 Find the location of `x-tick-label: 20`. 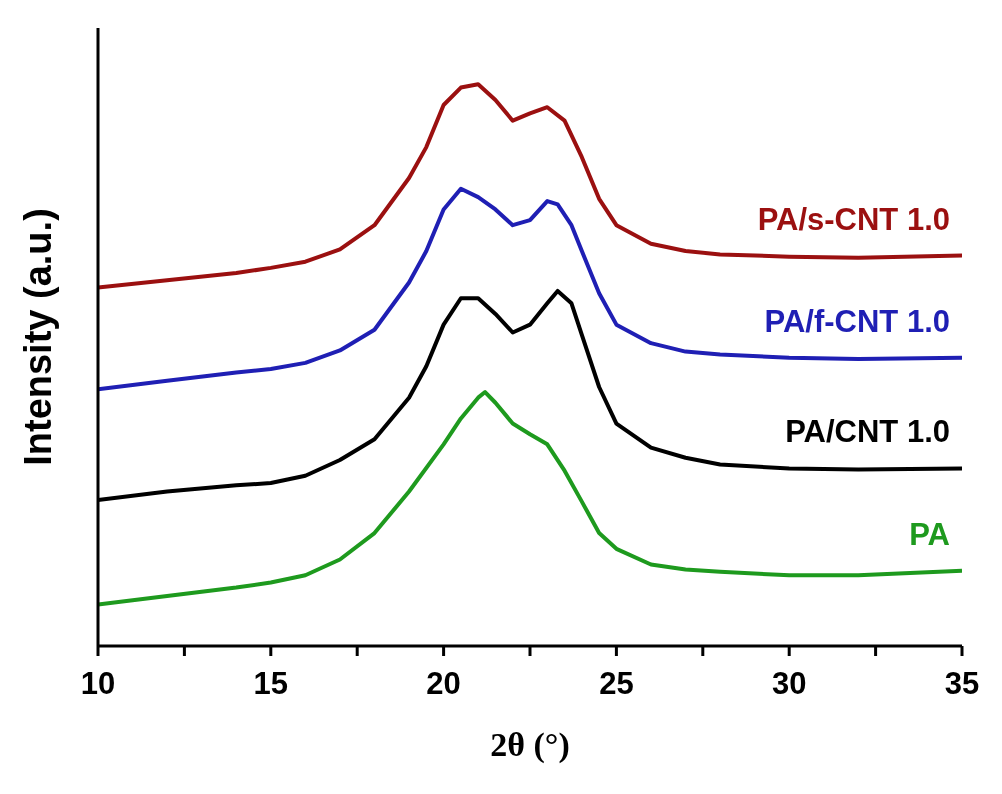

x-tick-label: 20 is located at coordinates (443, 684).